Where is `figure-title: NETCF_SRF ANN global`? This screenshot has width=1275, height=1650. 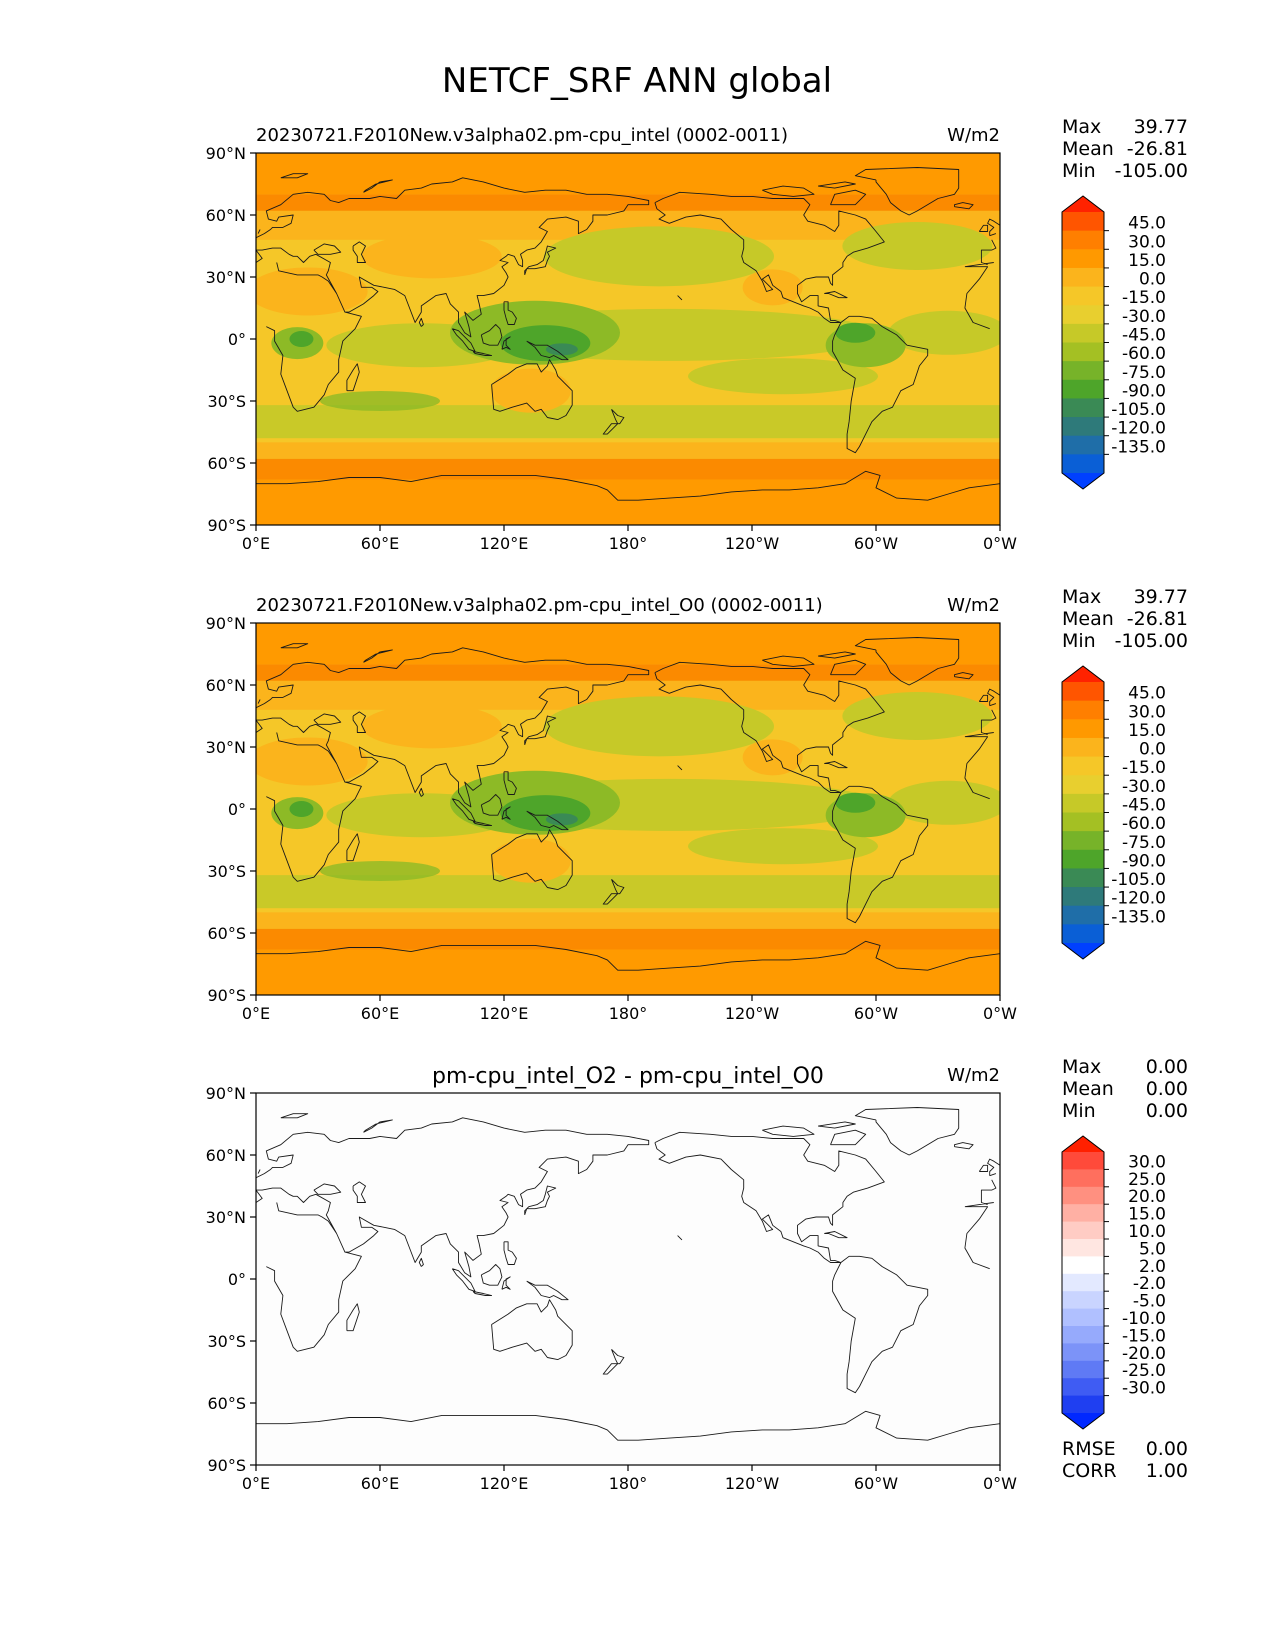 figure-title: NETCF_SRF ANN global is located at coordinates (637, 81).